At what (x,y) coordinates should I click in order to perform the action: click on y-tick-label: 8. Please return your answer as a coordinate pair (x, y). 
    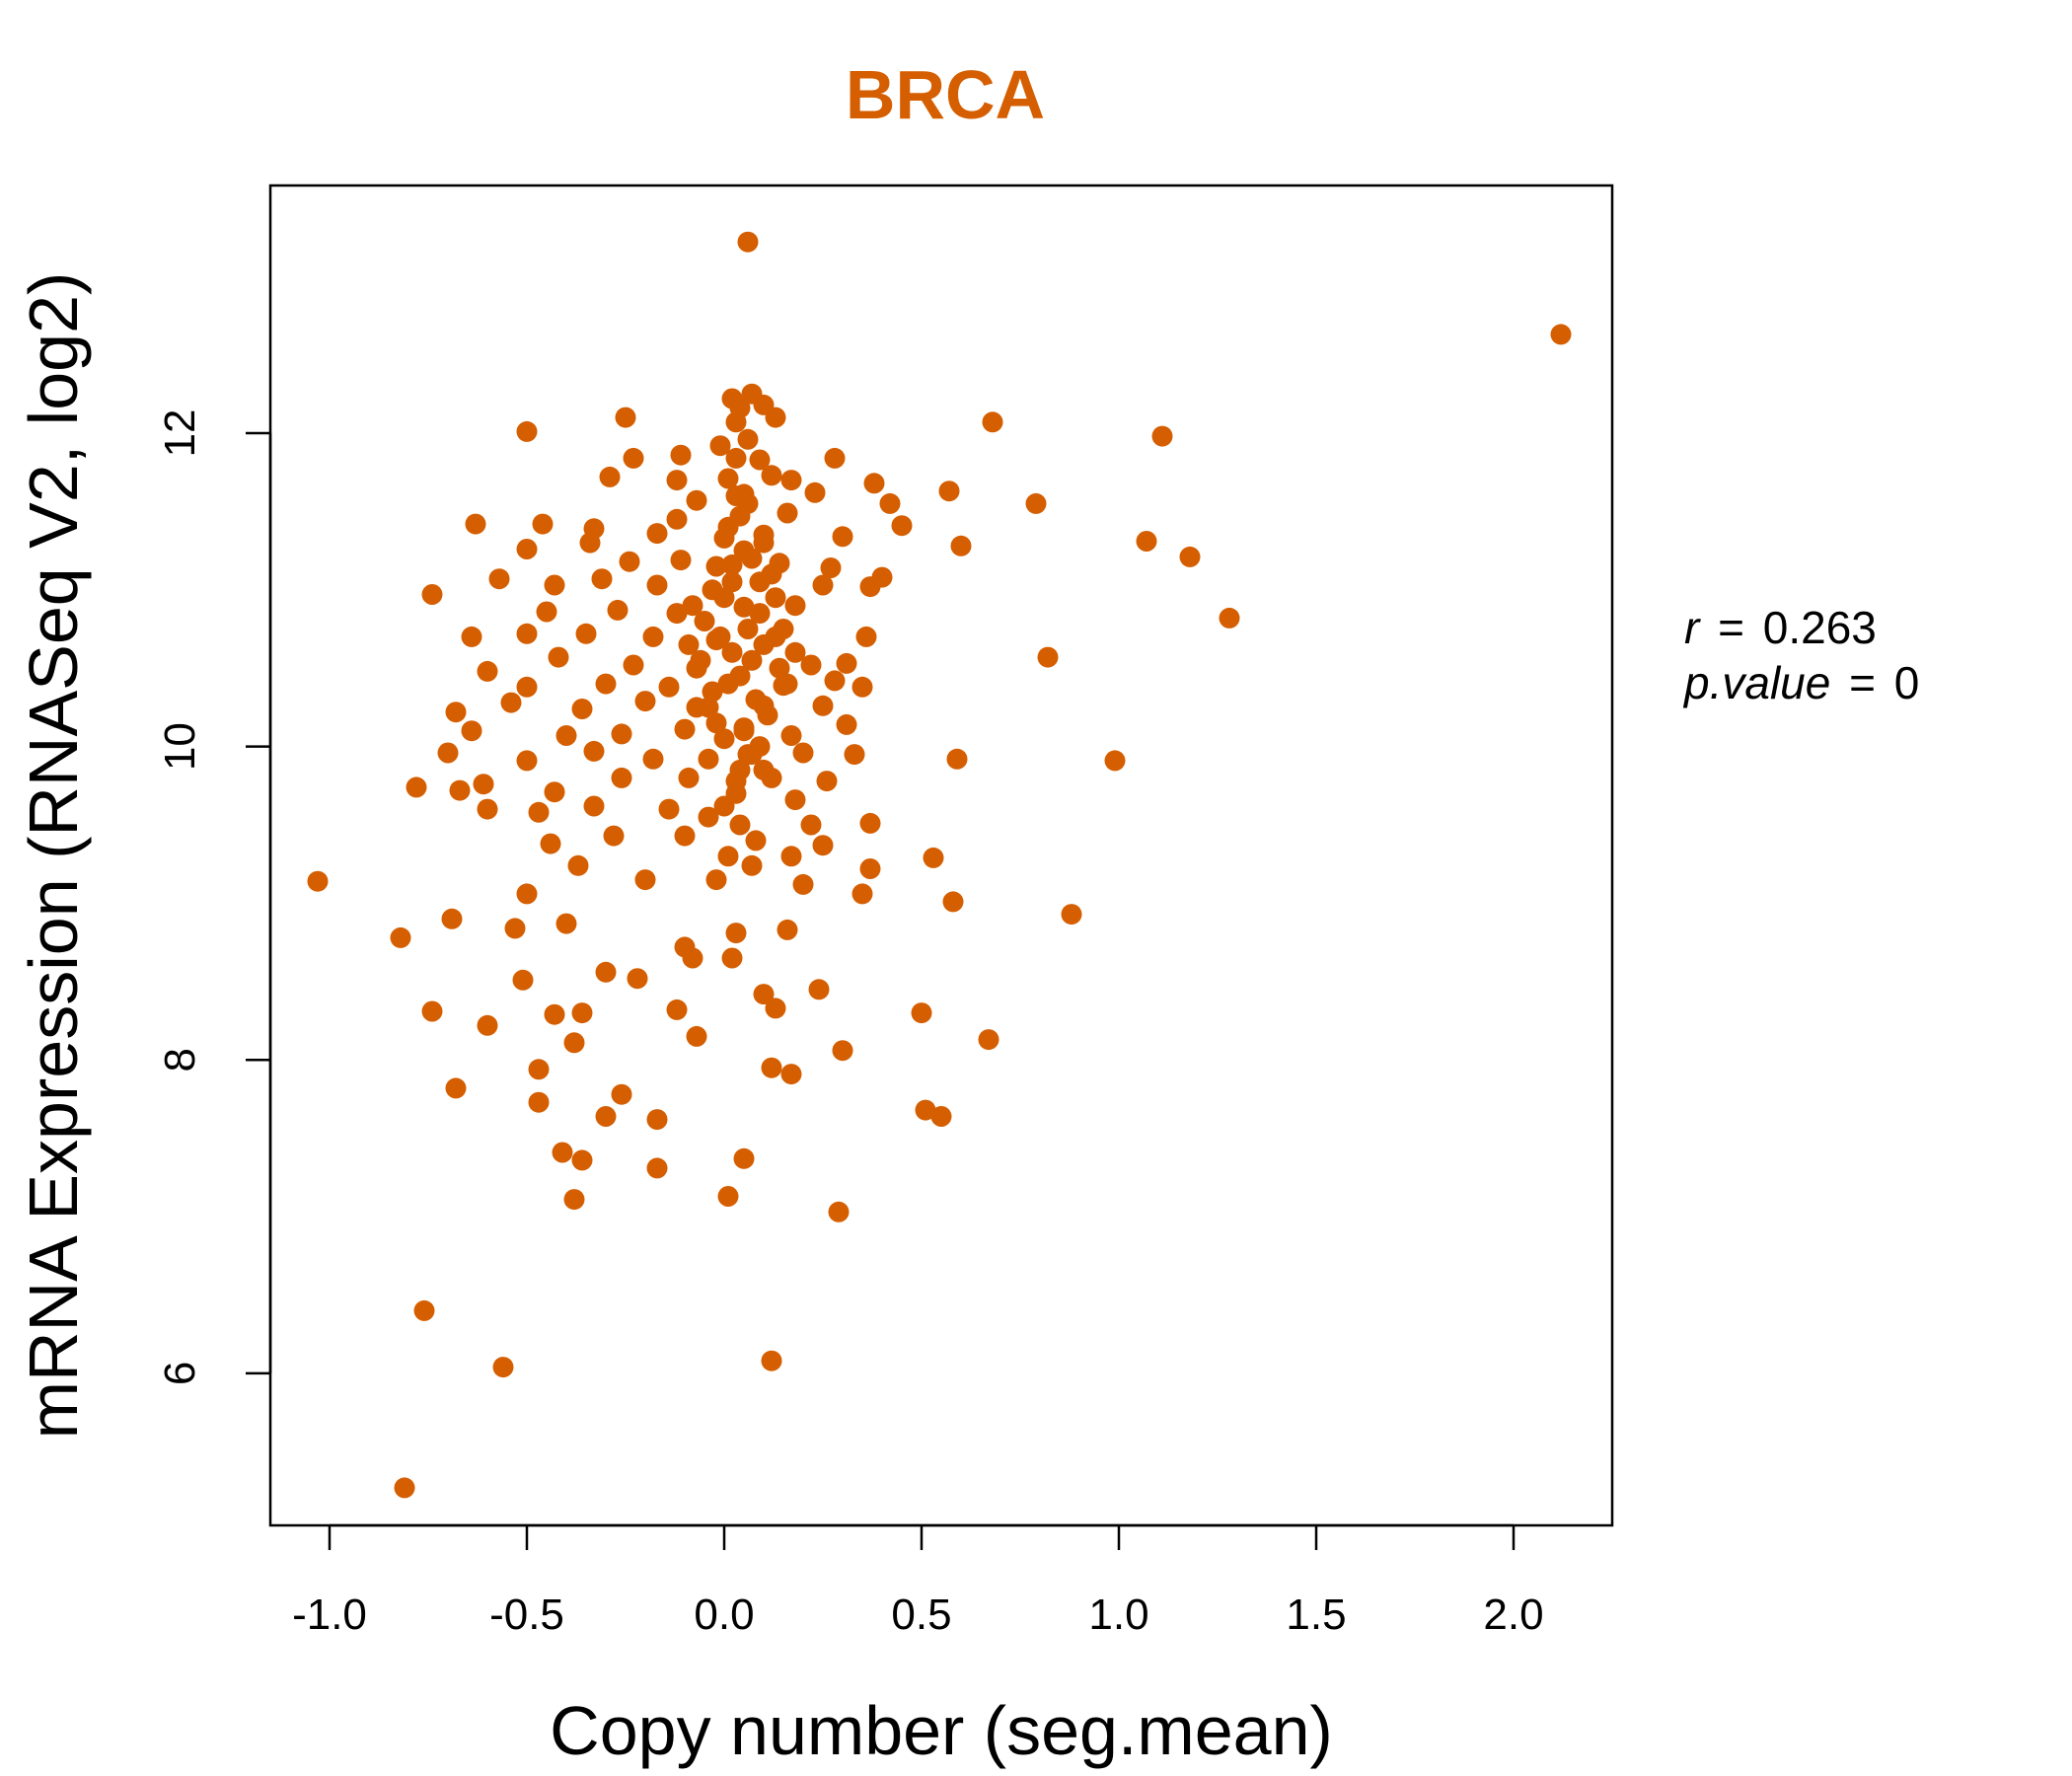
    Looking at the image, I should click on (180, 1060).